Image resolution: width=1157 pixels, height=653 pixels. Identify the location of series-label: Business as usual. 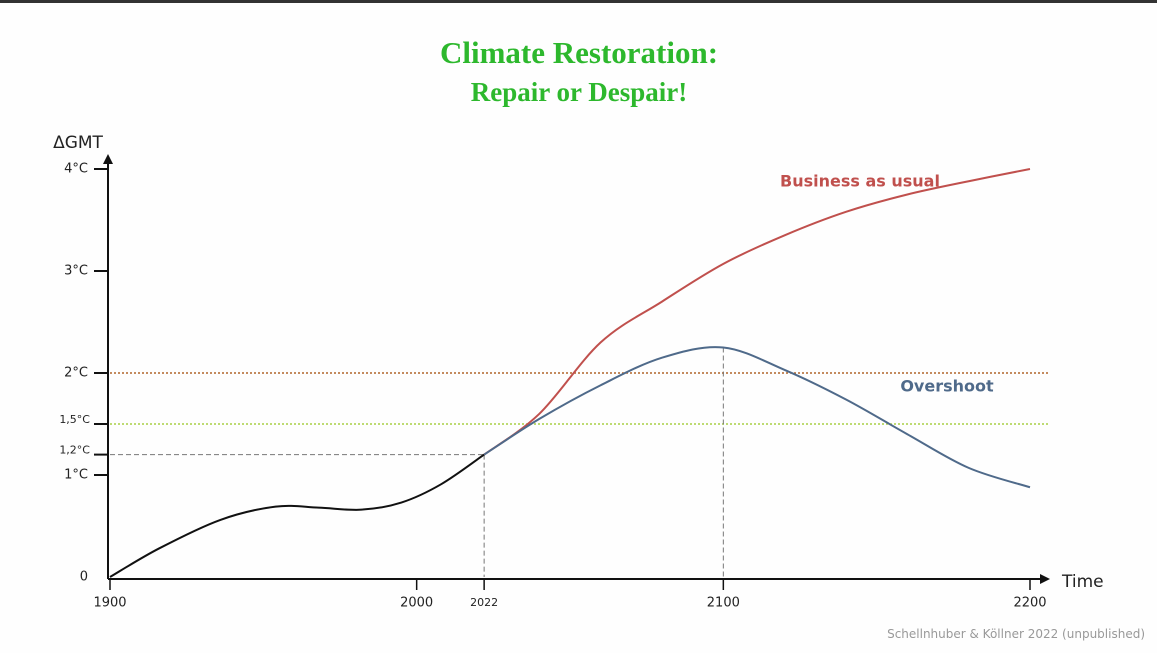
(860, 181).